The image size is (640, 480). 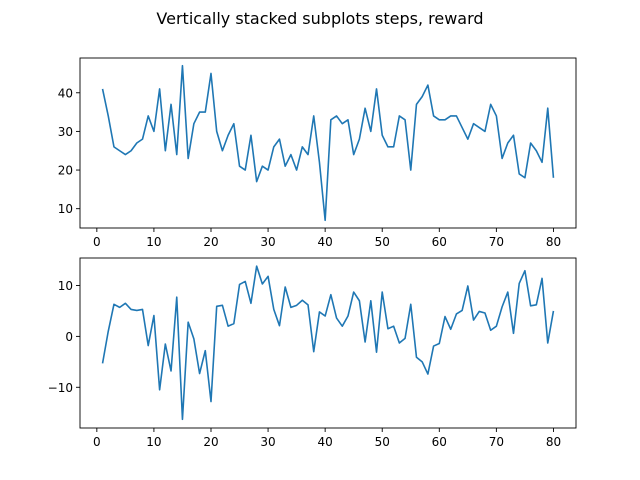 What do you see at coordinates (325, 442) in the screenshot?
I see `x-tick-label-bottom: 40` at bounding box center [325, 442].